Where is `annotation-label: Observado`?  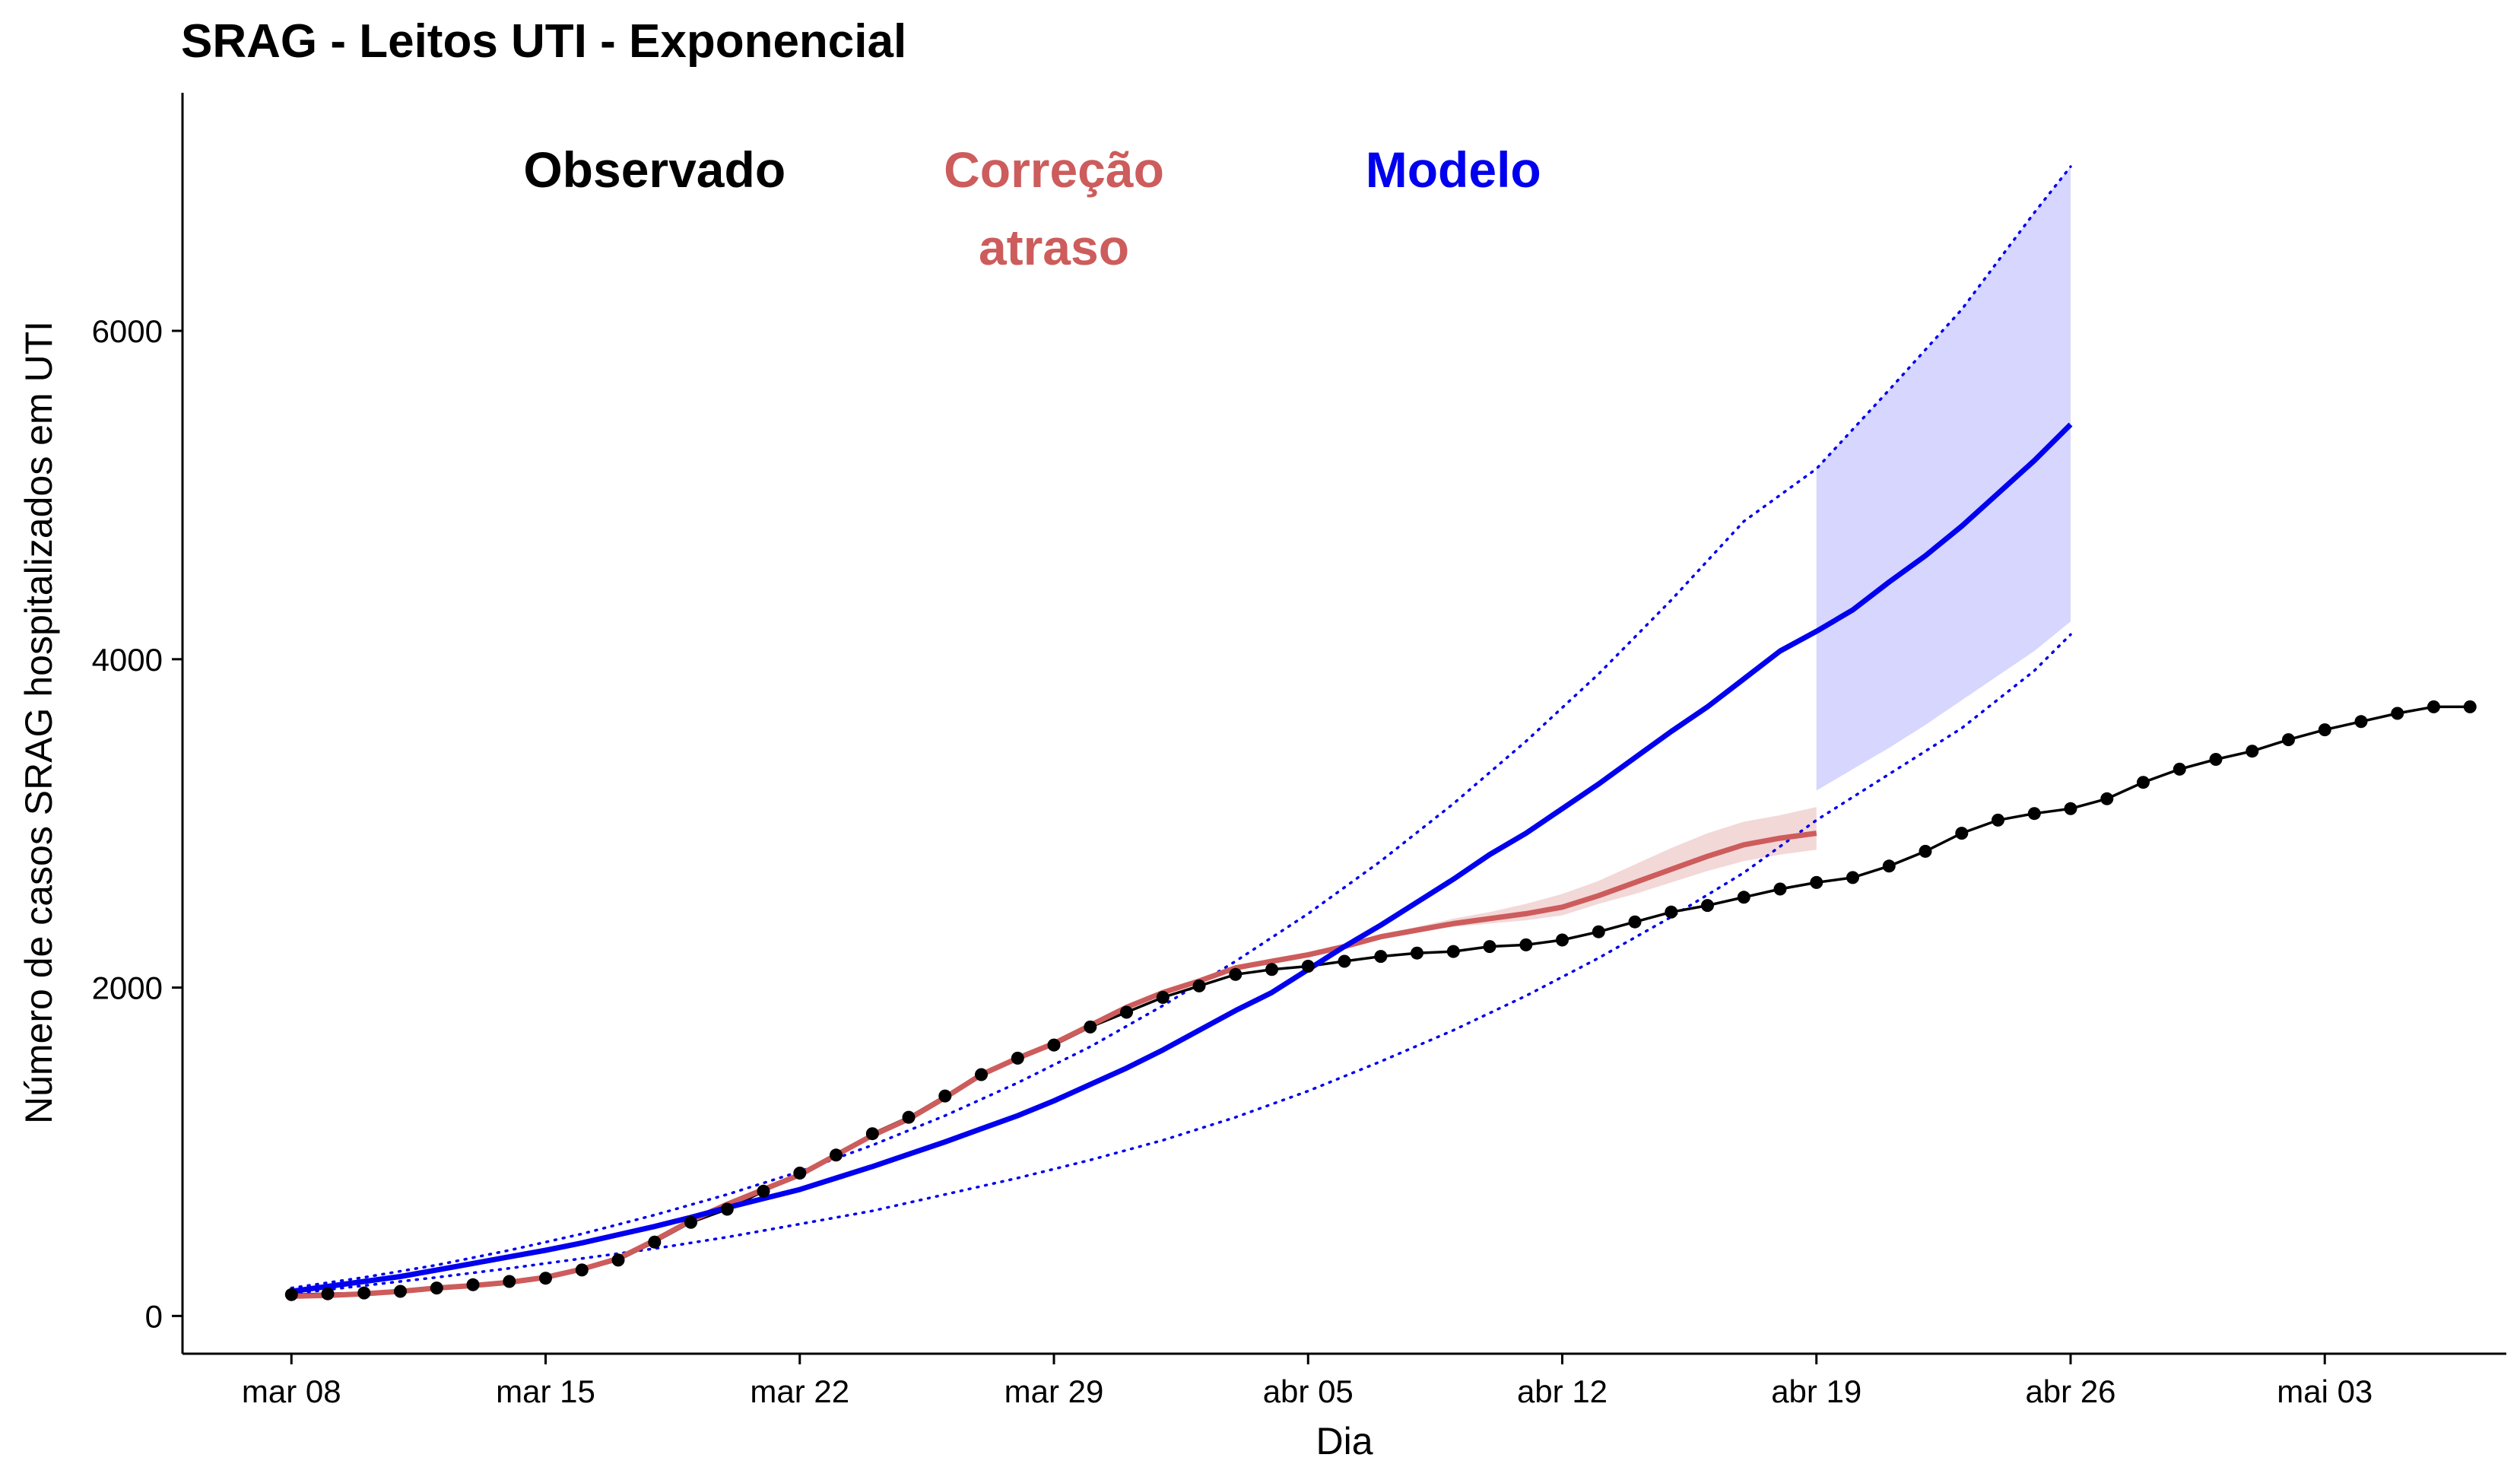 annotation-label: Observado is located at coordinates (654, 169).